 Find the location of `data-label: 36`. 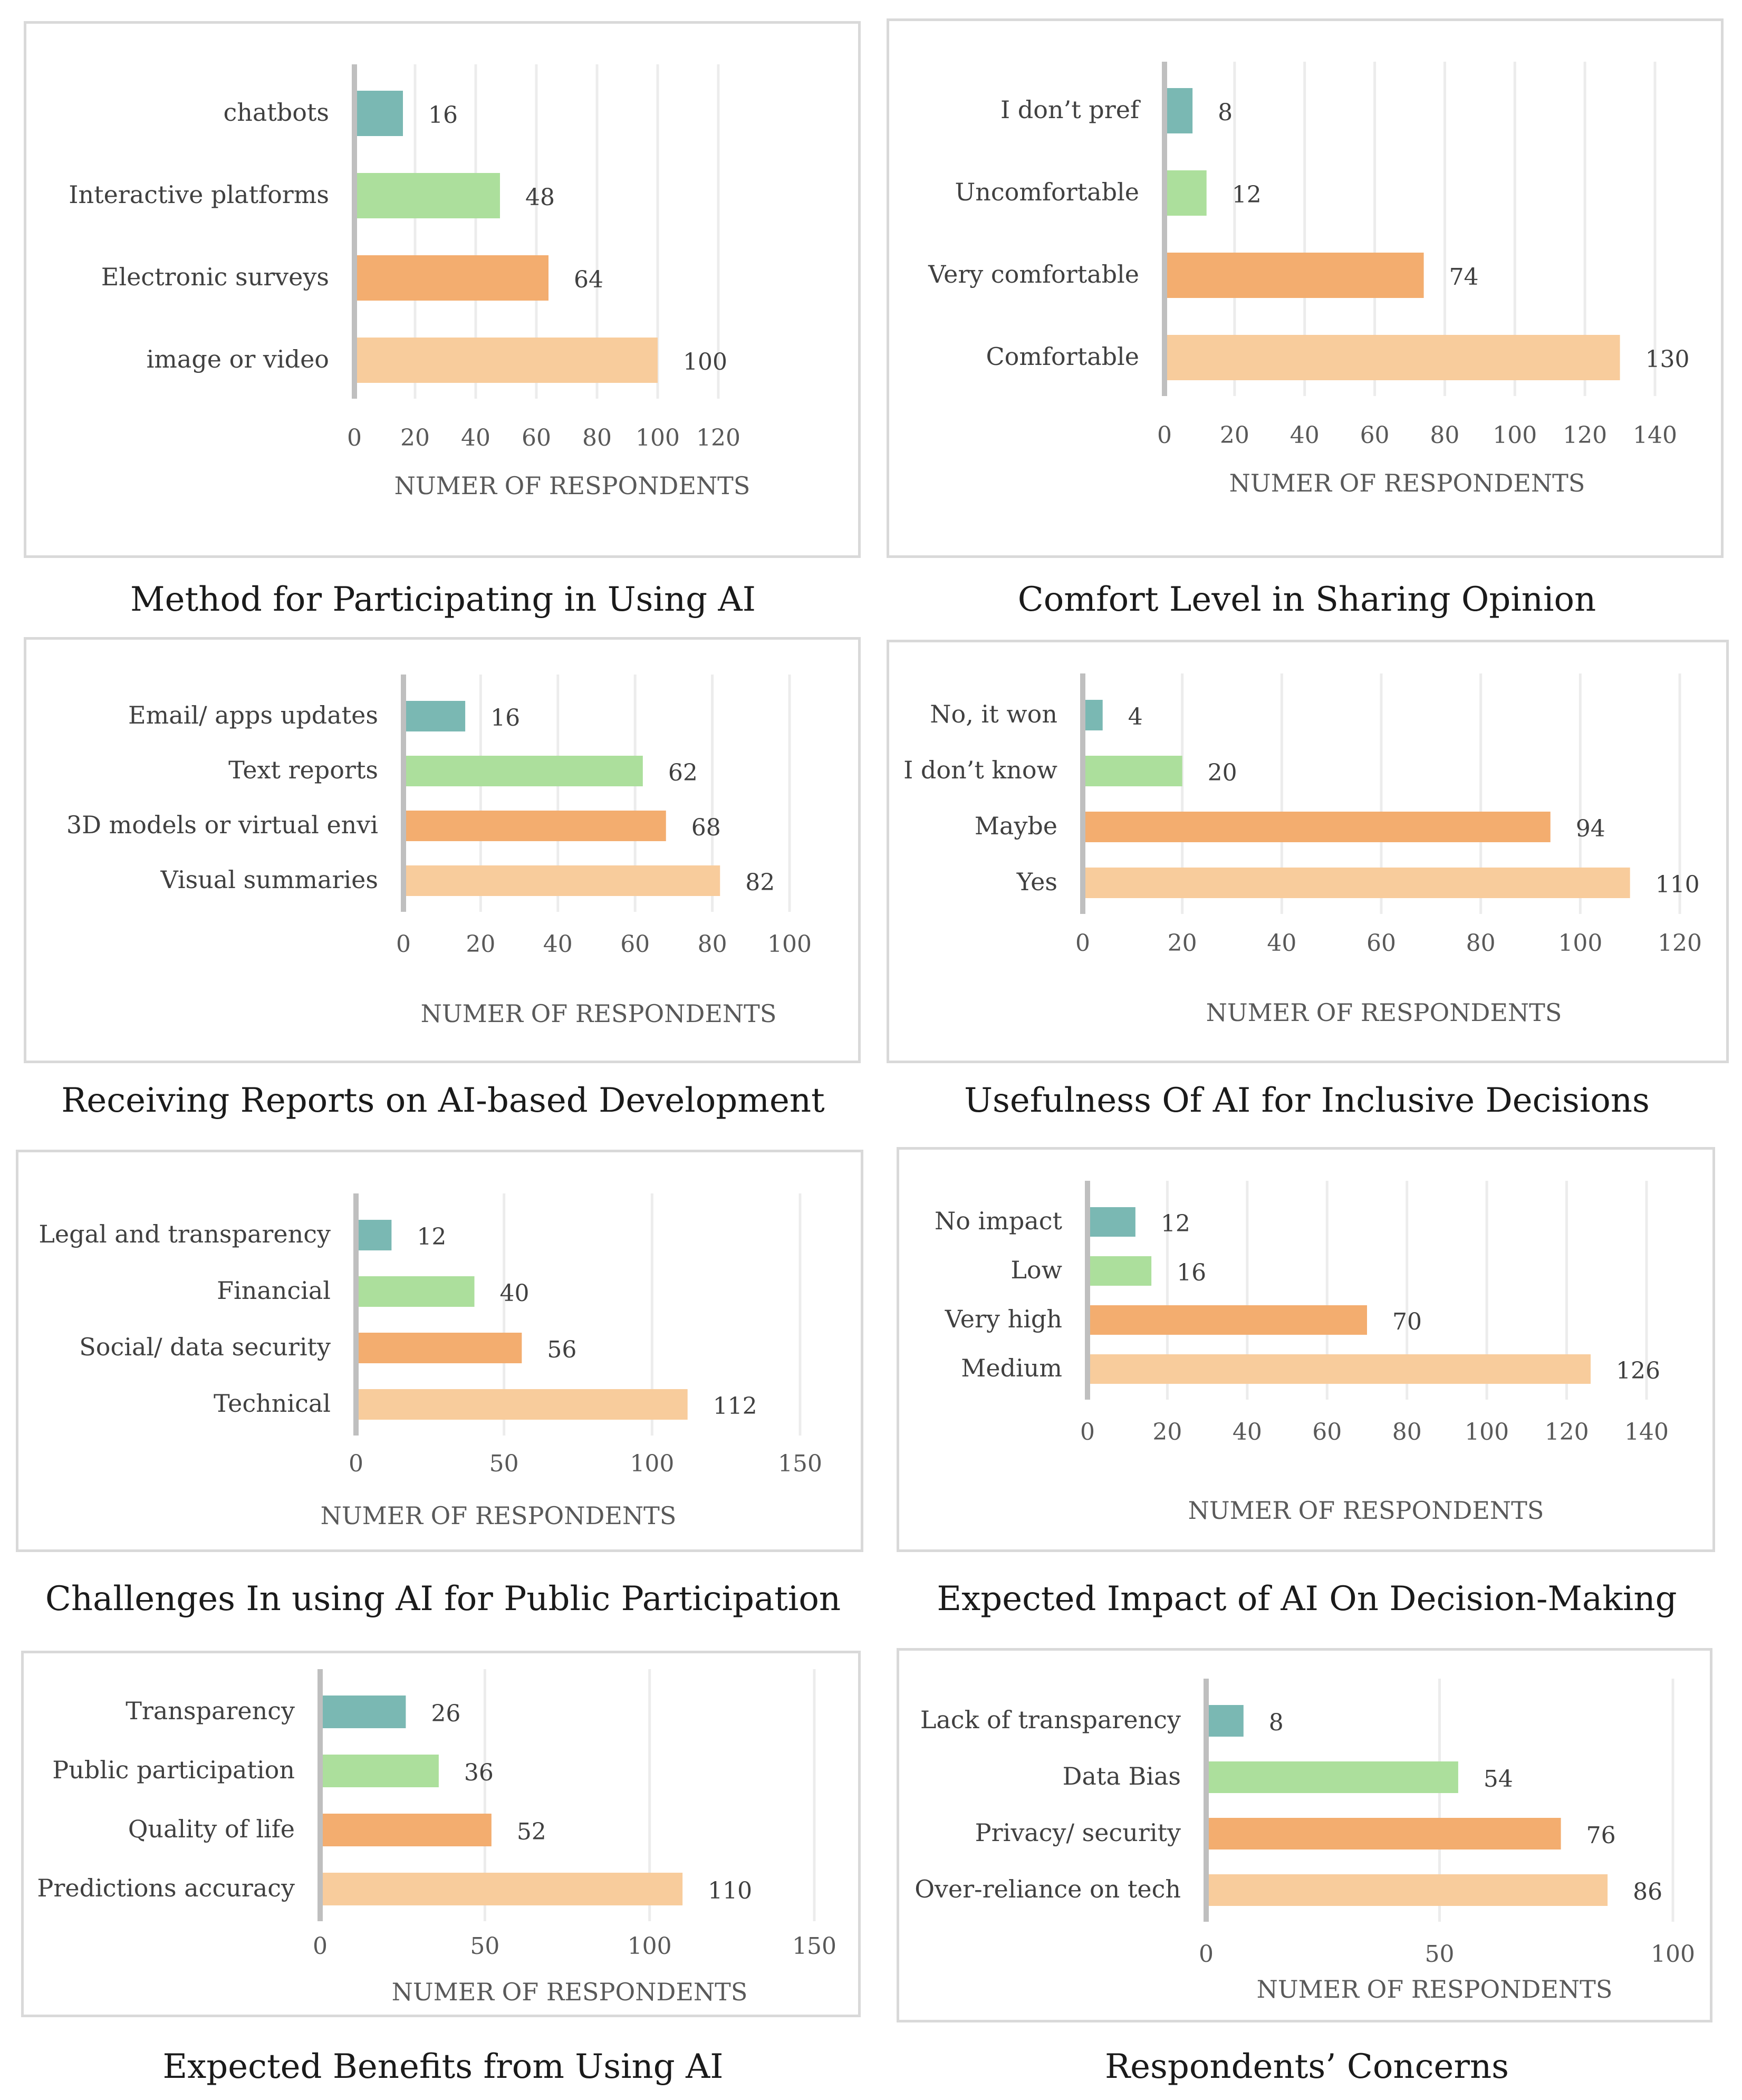

data-label: 36 is located at coordinates (479, 1772).